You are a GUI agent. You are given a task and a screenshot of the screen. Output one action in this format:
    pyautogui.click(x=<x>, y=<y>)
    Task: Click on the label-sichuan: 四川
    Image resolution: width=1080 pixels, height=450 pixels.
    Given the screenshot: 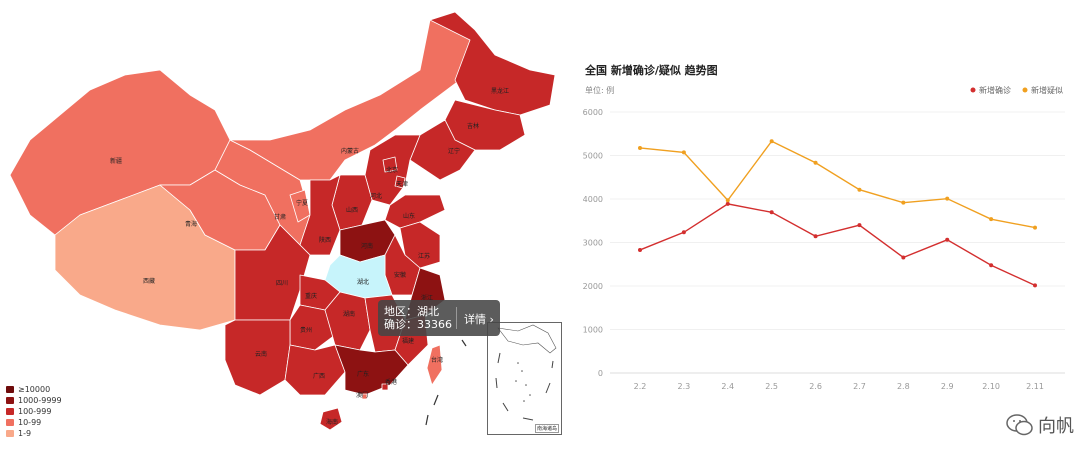 What is the action you would take?
    pyautogui.click(x=282, y=283)
    